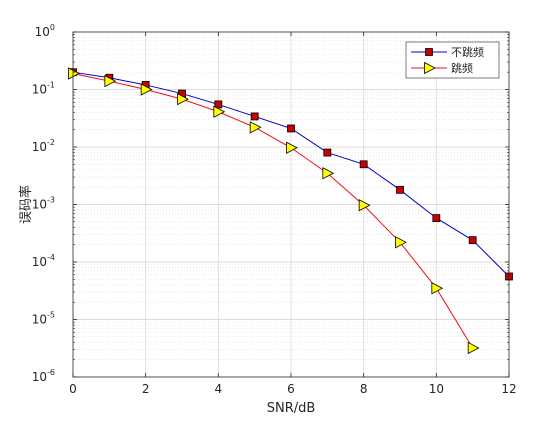  Describe the element at coordinates (43, 146) in the screenshot. I see `y-tick-label: 10⁻²` at that location.